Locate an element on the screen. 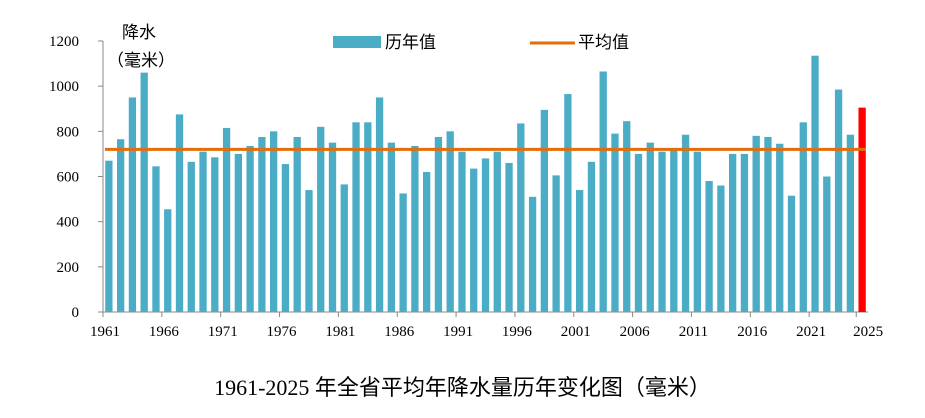  x-tick-label: 1986 is located at coordinates (399, 332).